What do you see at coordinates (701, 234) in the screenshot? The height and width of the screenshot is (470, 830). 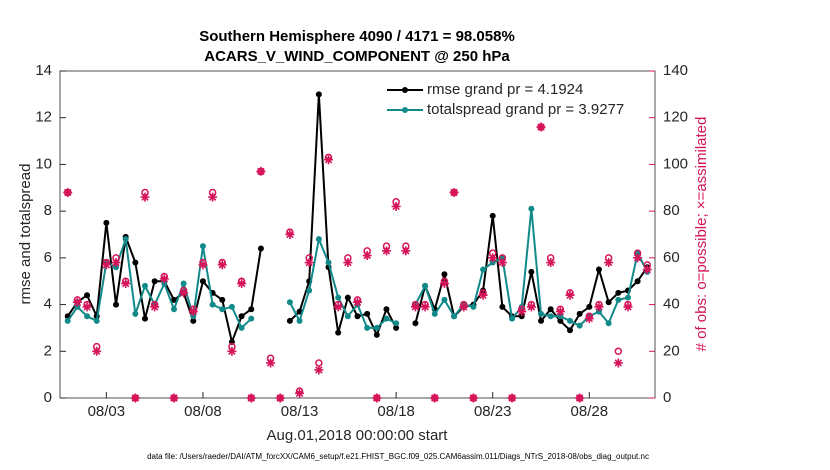 I see `y2-axis-label: # of obs: o=possible; ×=assimilated` at bounding box center [701, 234].